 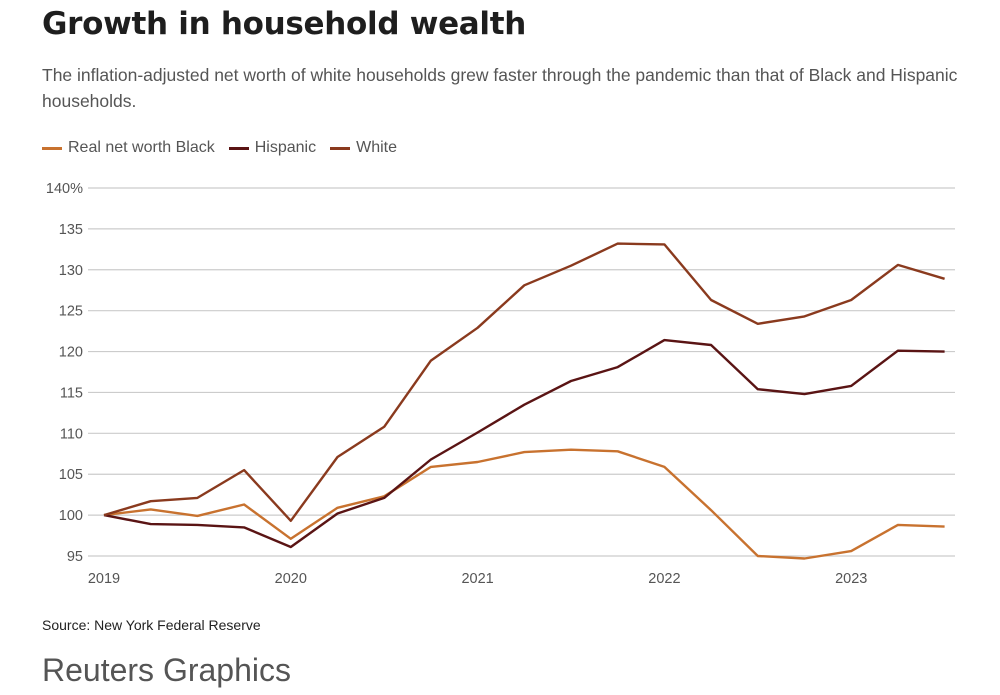 I want to click on x-tick-label: 2021, so click(x=477, y=579).